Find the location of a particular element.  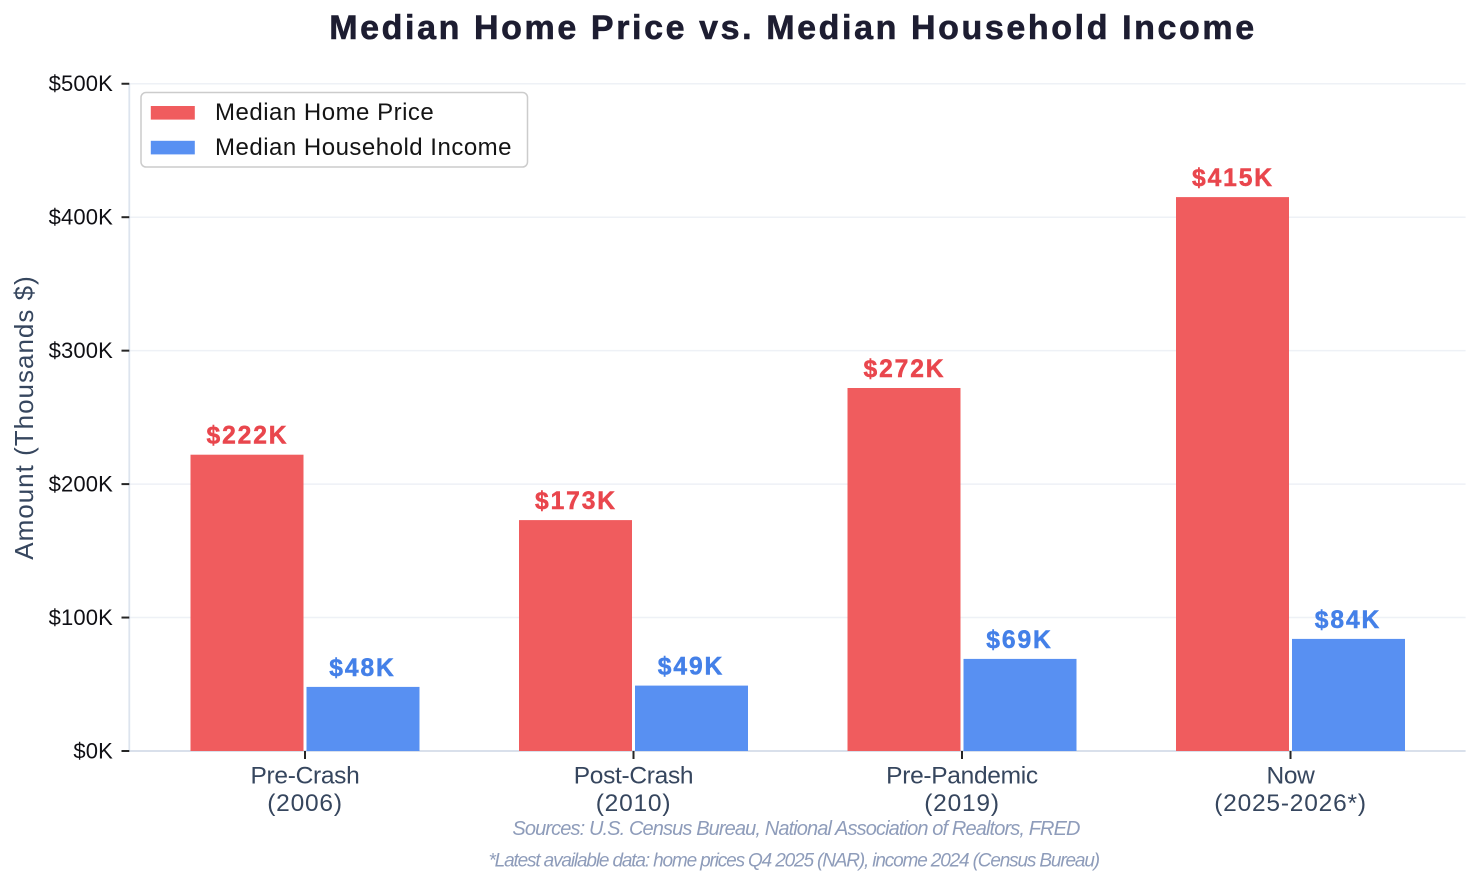

svg-text: $69K is located at coordinates (1019, 640).